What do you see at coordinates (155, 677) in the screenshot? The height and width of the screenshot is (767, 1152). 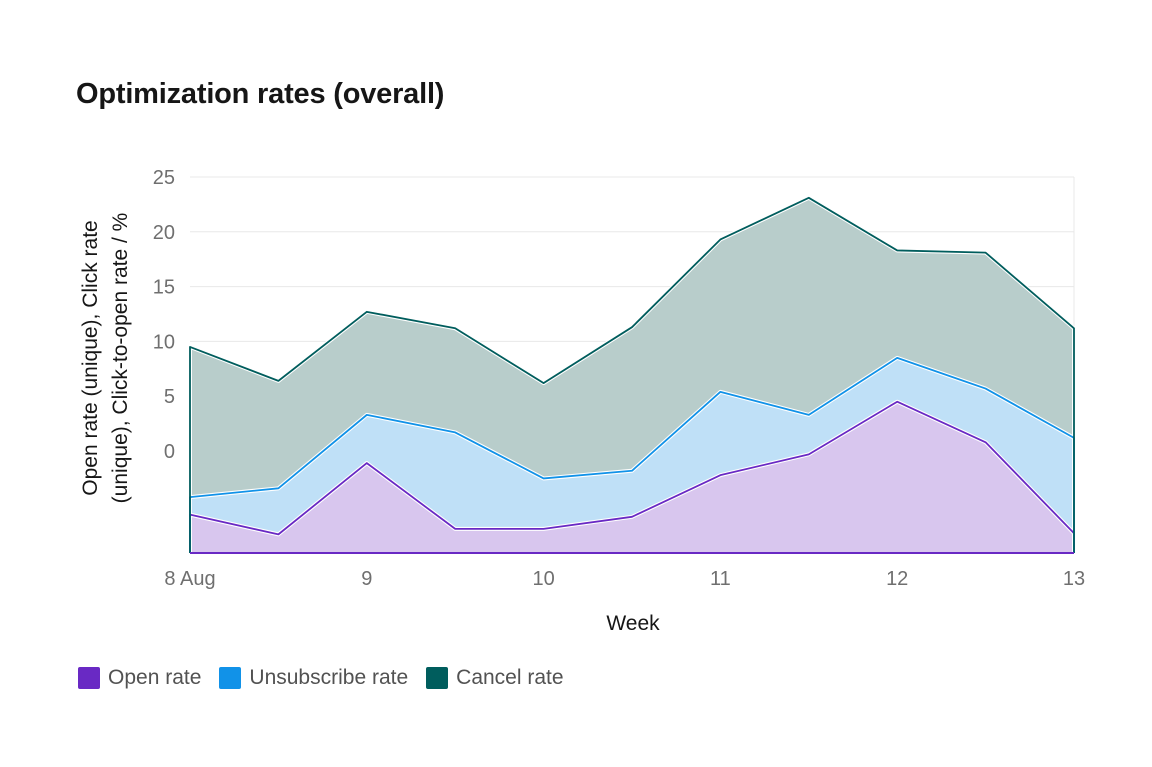 I see `legend-label: Open rate` at bounding box center [155, 677].